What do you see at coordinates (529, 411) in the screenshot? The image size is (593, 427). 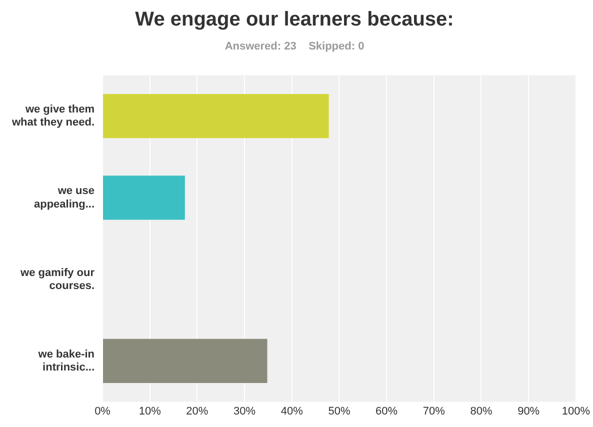 I see `x-tick-label: 90%` at bounding box center [529, 411].